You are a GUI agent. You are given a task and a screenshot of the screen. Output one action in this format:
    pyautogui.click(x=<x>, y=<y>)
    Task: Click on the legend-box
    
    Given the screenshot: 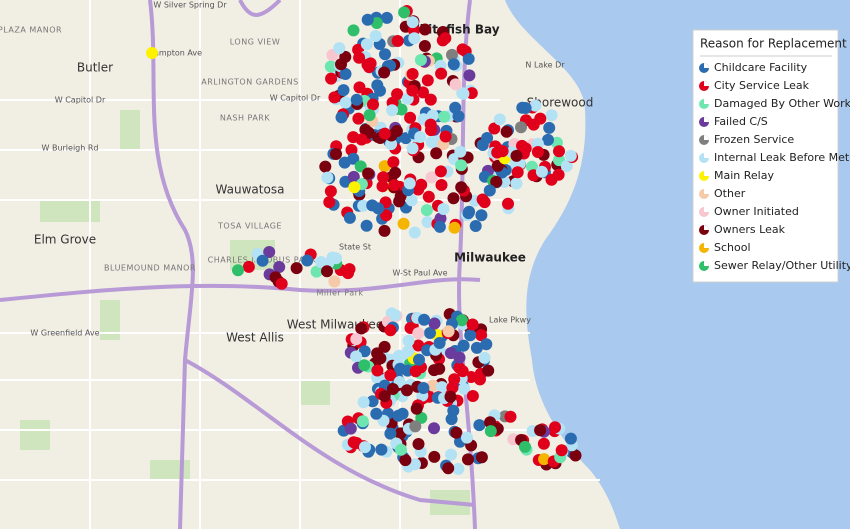 What is the action you would take?
    pyautogui.click(x=765, y=156)
    